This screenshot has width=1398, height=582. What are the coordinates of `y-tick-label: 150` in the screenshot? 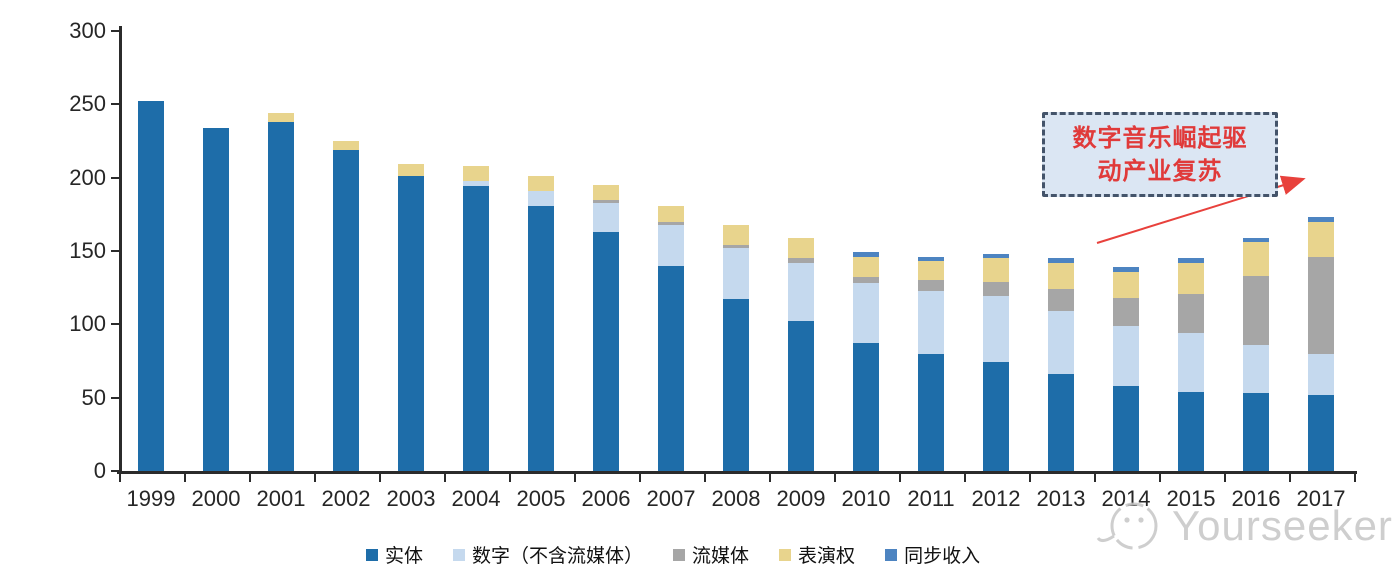 It's located at (87, 250).